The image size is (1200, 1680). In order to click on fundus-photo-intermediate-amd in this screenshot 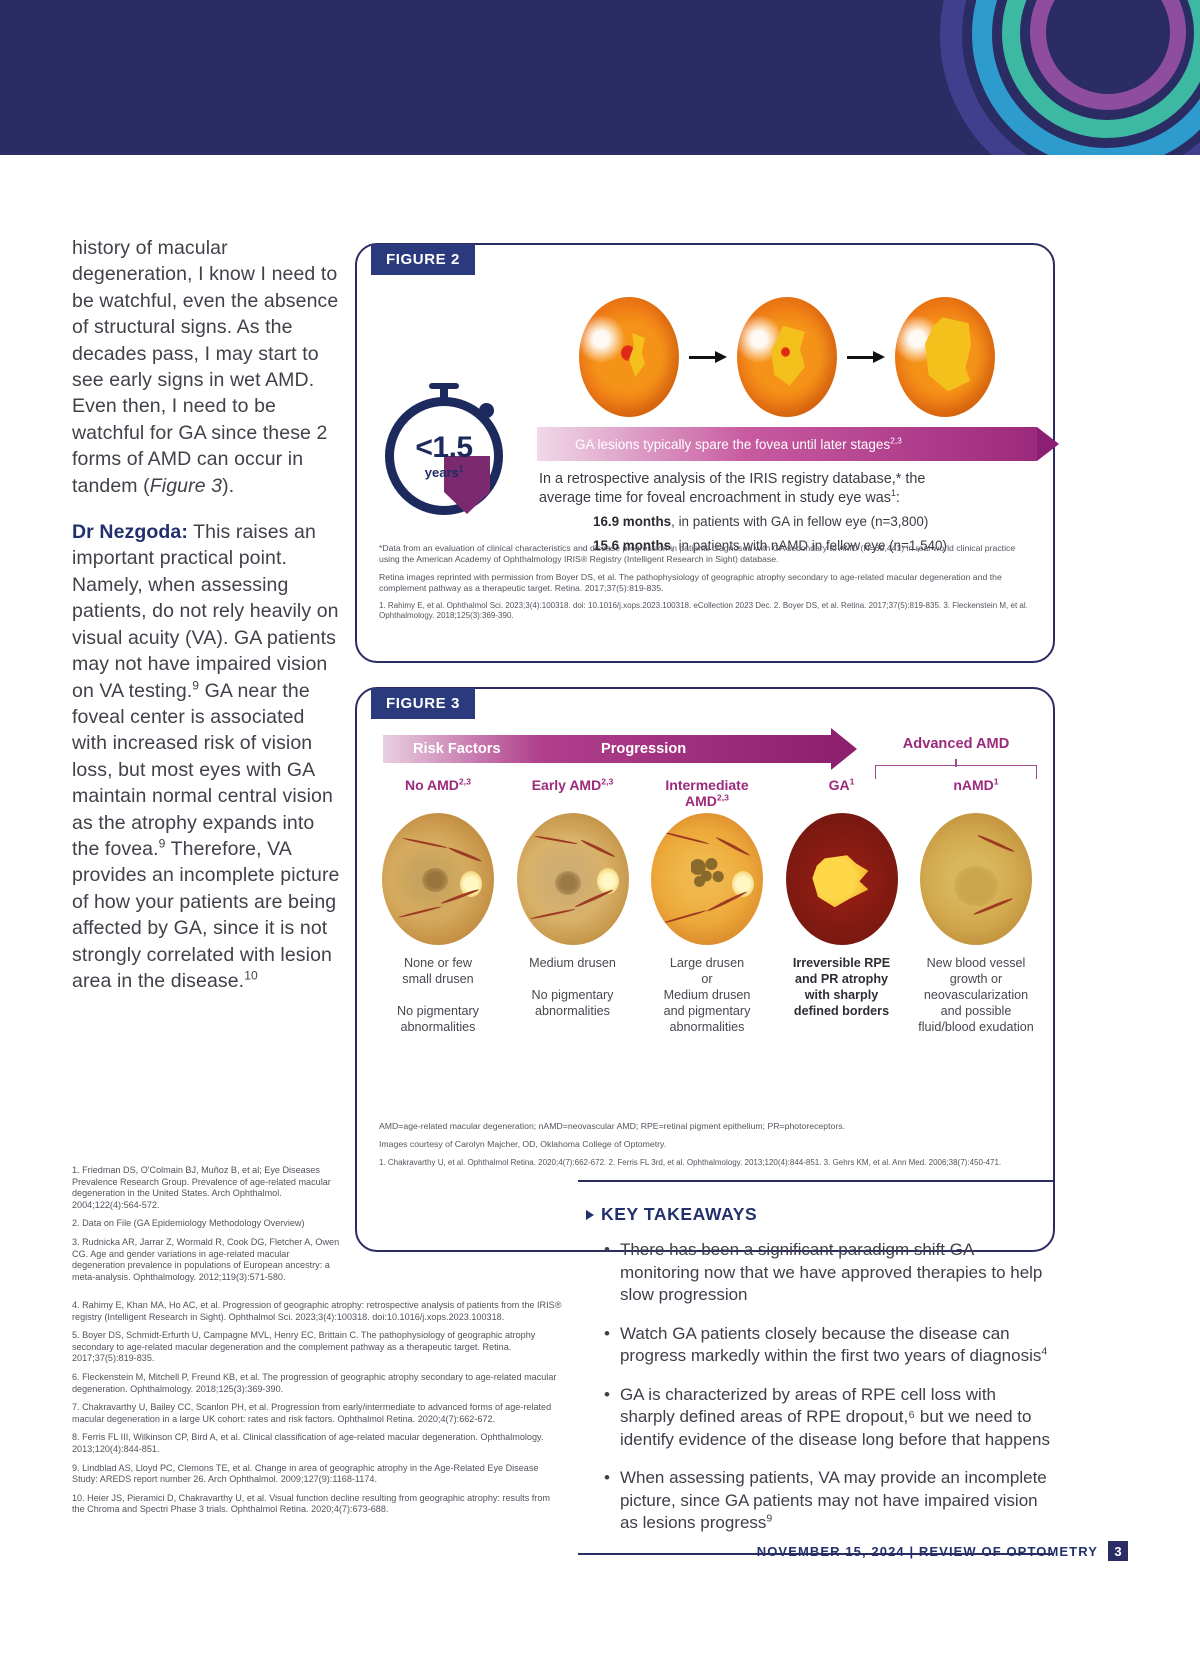, I will do `click(707, 879)`.